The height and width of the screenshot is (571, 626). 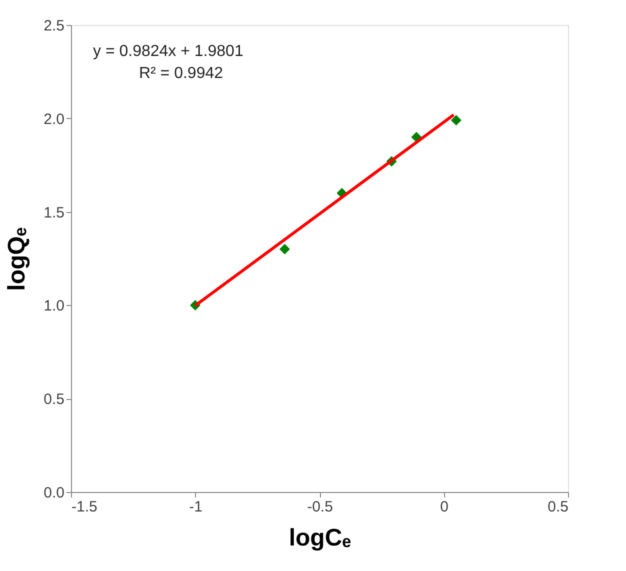 I want to click on y-tick-label: 1.5, so click(x=54, y=213).